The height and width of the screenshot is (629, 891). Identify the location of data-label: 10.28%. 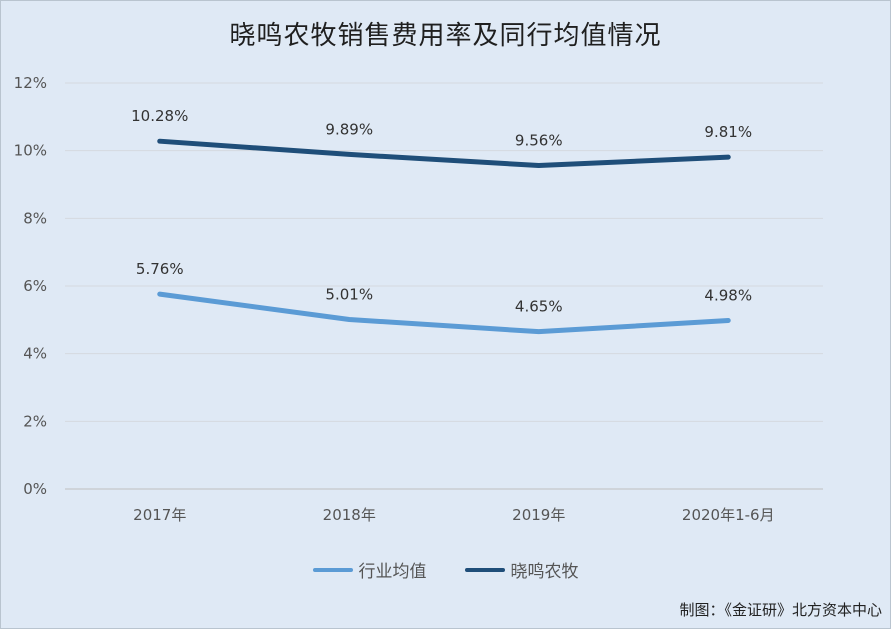
(159, 116).